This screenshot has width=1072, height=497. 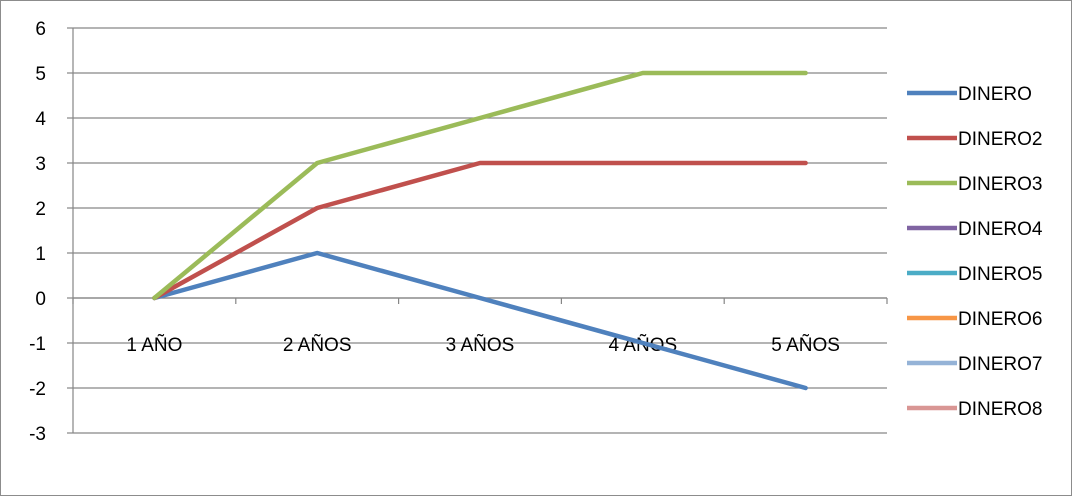 I want to click on x-tick-label: 1 AÑO, so click(x=154, y=345).